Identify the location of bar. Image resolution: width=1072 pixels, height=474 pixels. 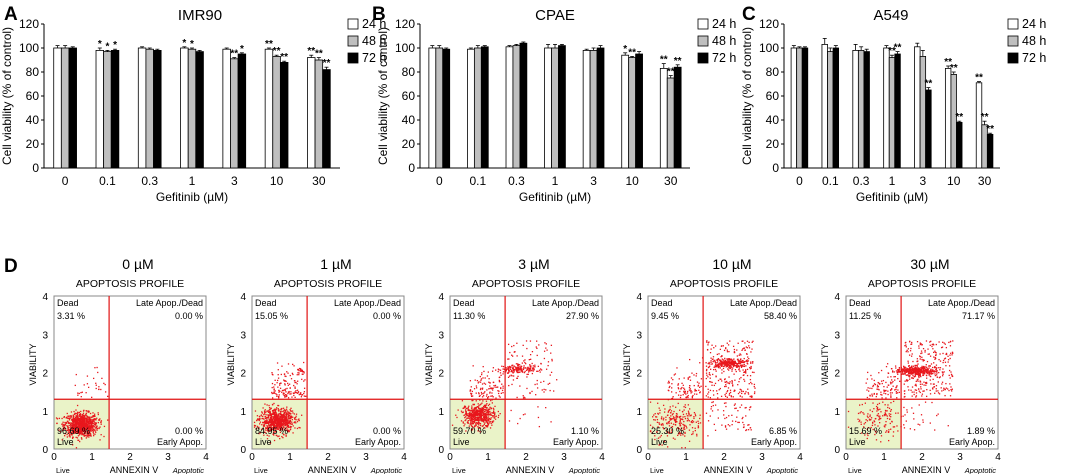
(115, 109).